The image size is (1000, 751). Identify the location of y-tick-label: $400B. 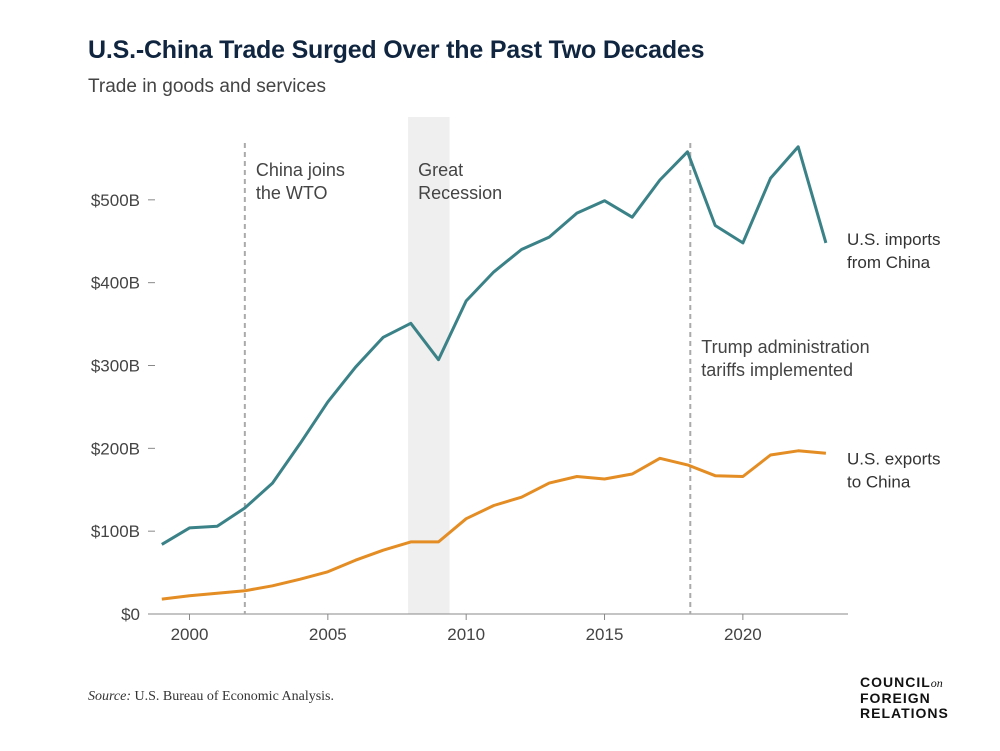
(115, 283).